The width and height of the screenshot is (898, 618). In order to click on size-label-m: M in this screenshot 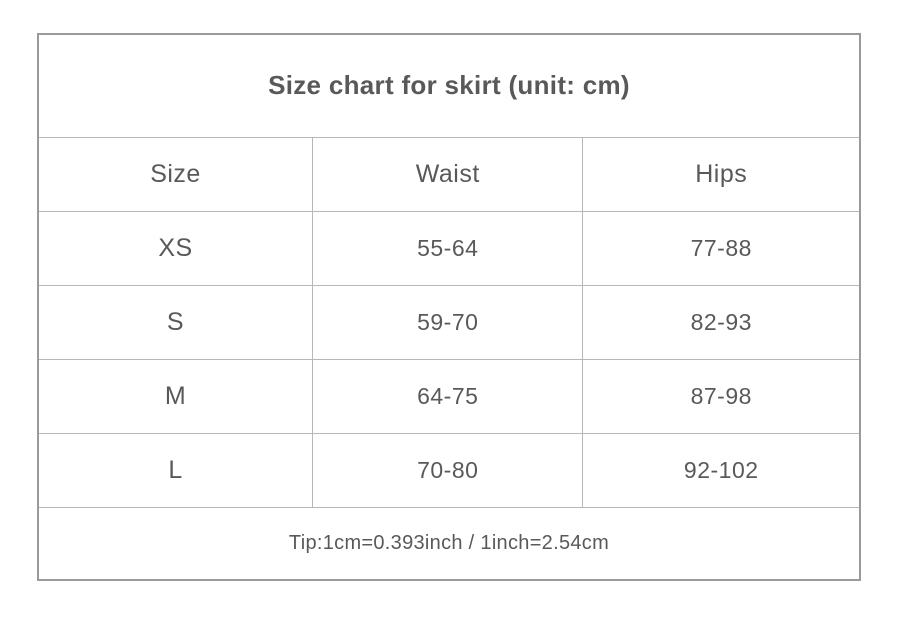, I will do `click(175, 396)`.